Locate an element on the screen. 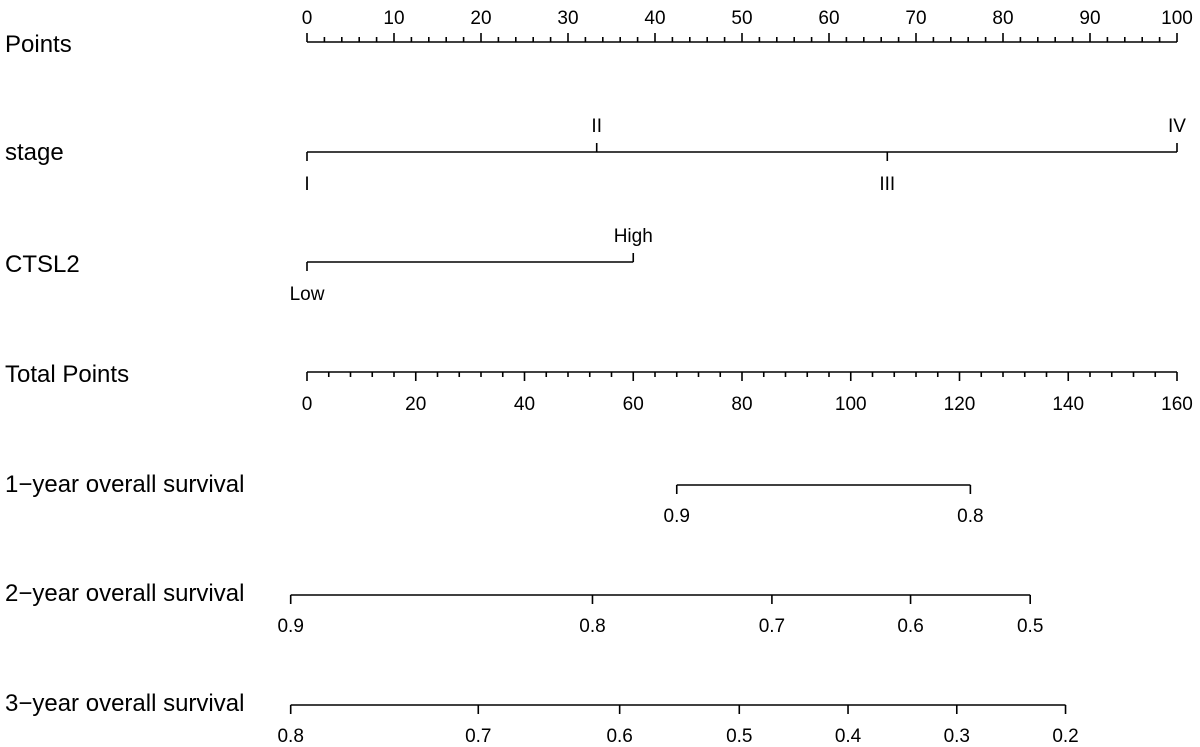  tick-label-6-1: 0.7 is located at coordinates (478, 736).